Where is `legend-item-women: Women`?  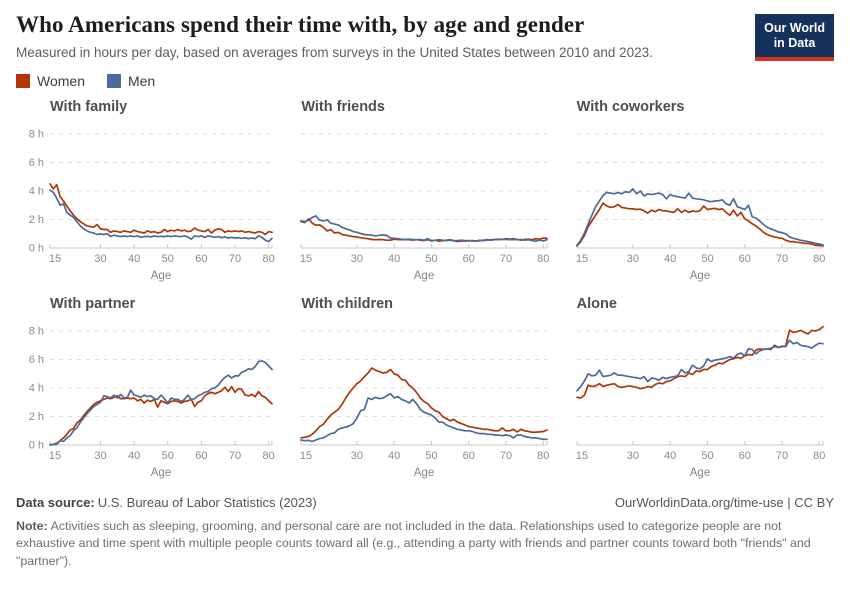
legend-item-women: Women is located at coordinates (50, 81).